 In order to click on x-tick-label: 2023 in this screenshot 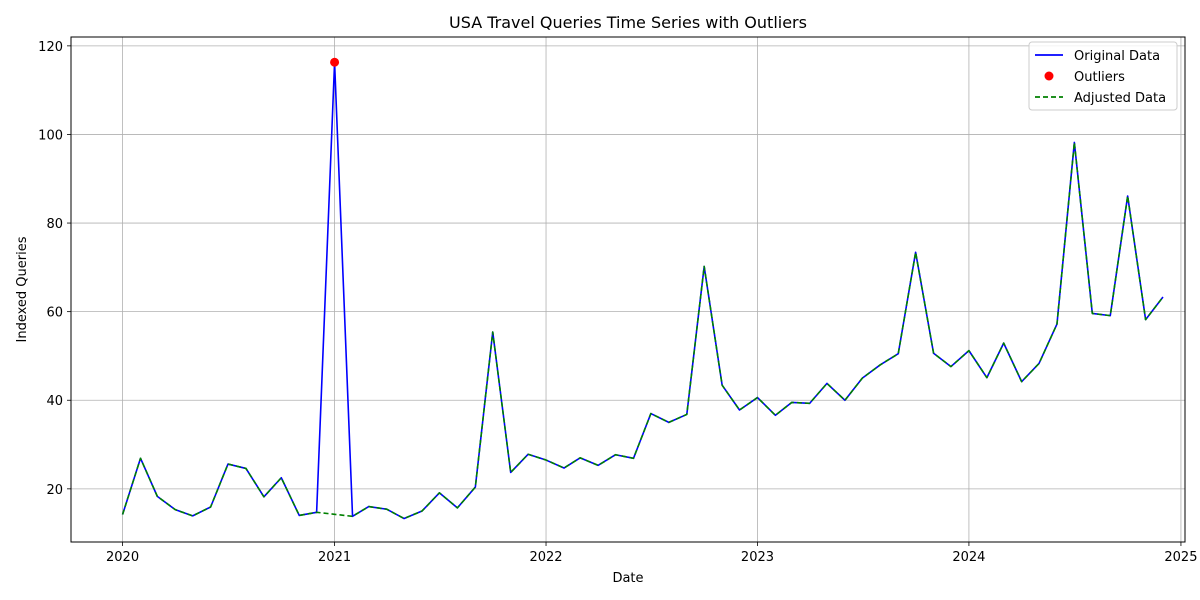, I will do `click(757, 557)`.